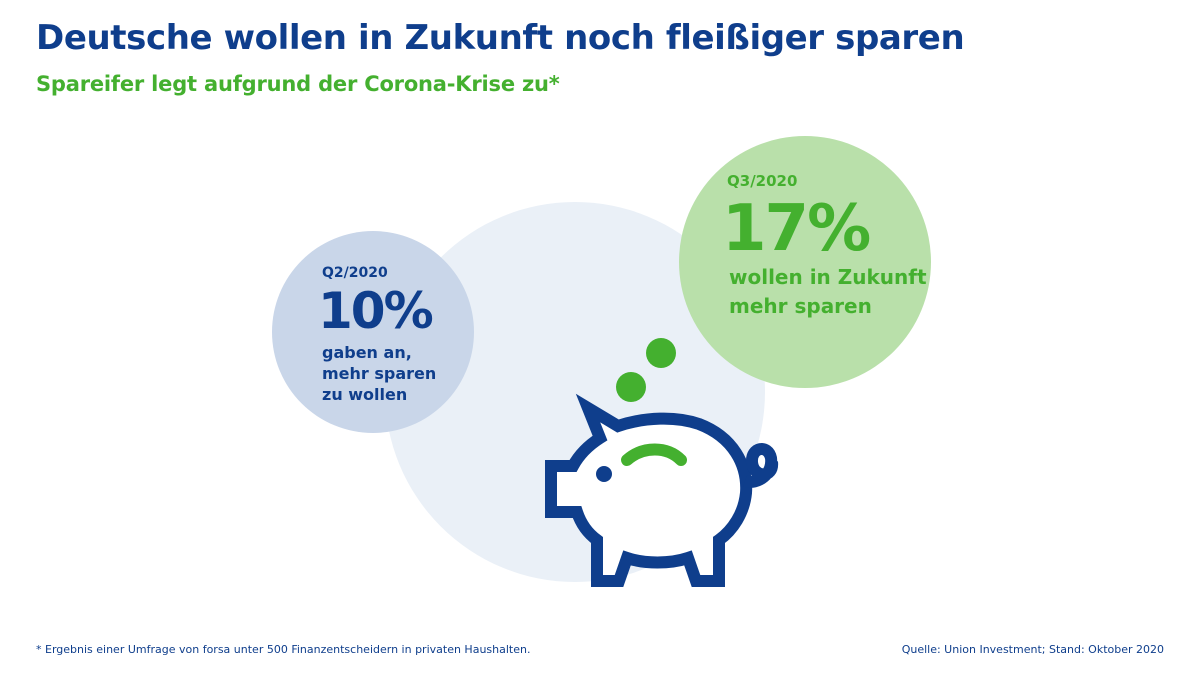 This screenshot has width=1200, height=675. I want to click on bubble-q2-2020, so click(373, 332).